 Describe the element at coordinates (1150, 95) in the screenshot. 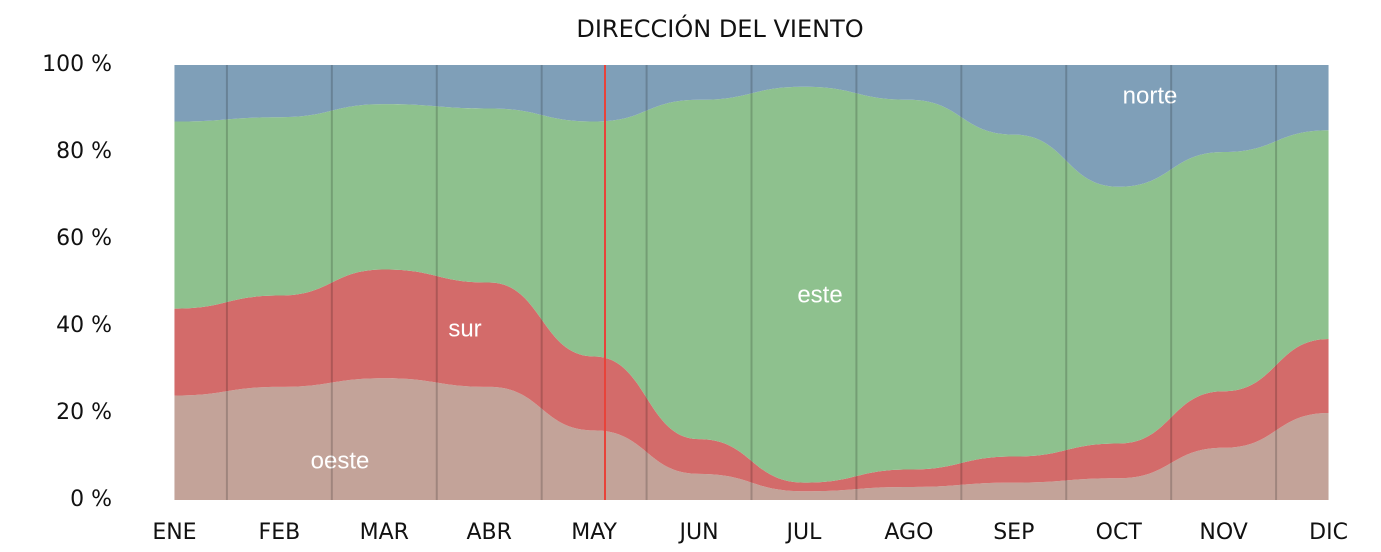

I see `area-label: norte` at that location.